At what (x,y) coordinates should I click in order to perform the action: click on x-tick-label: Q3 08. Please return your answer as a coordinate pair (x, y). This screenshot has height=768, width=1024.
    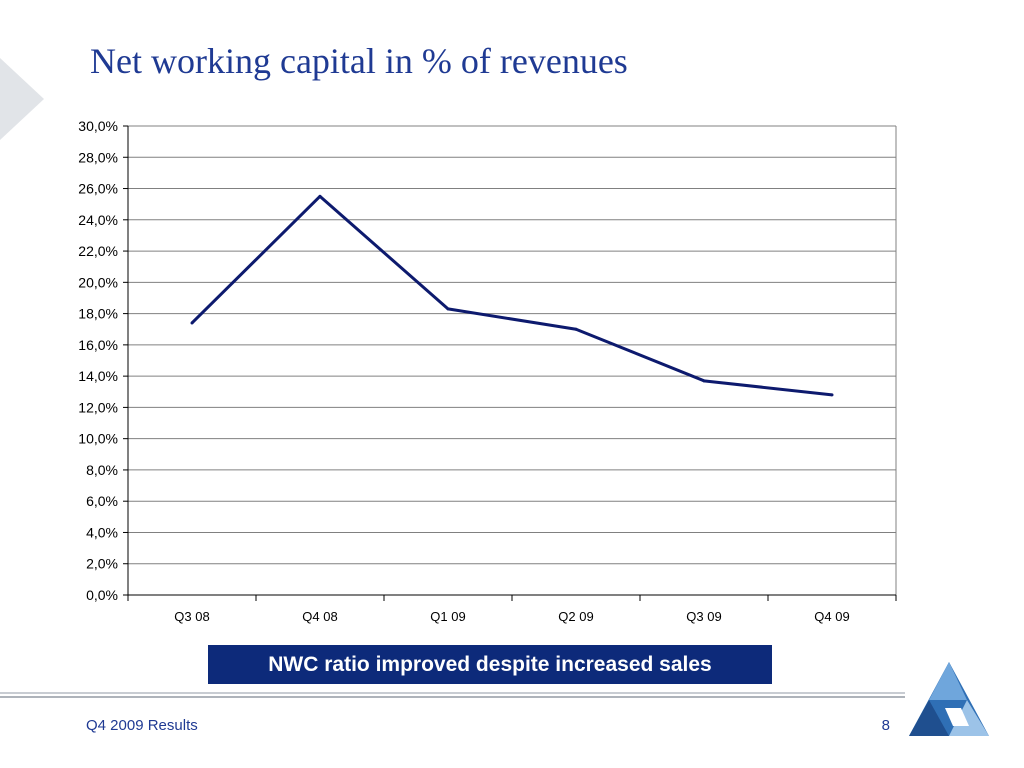
    Looking at the image, I should click on (191, 616).